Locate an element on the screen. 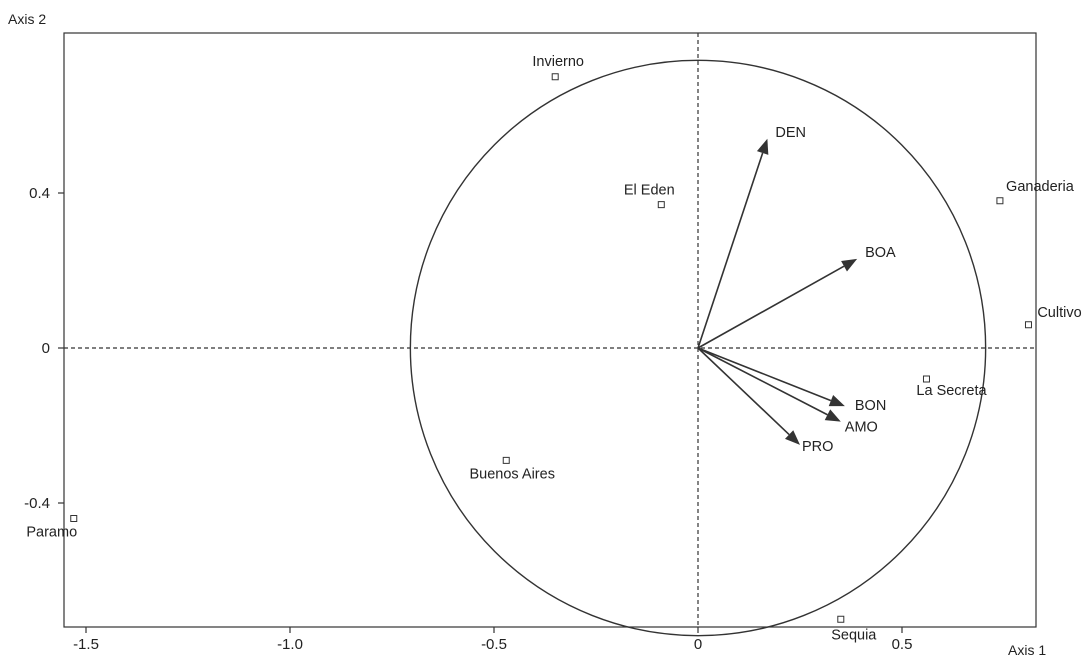  y-tick-label: 0 is located at coordinates (46, 348).